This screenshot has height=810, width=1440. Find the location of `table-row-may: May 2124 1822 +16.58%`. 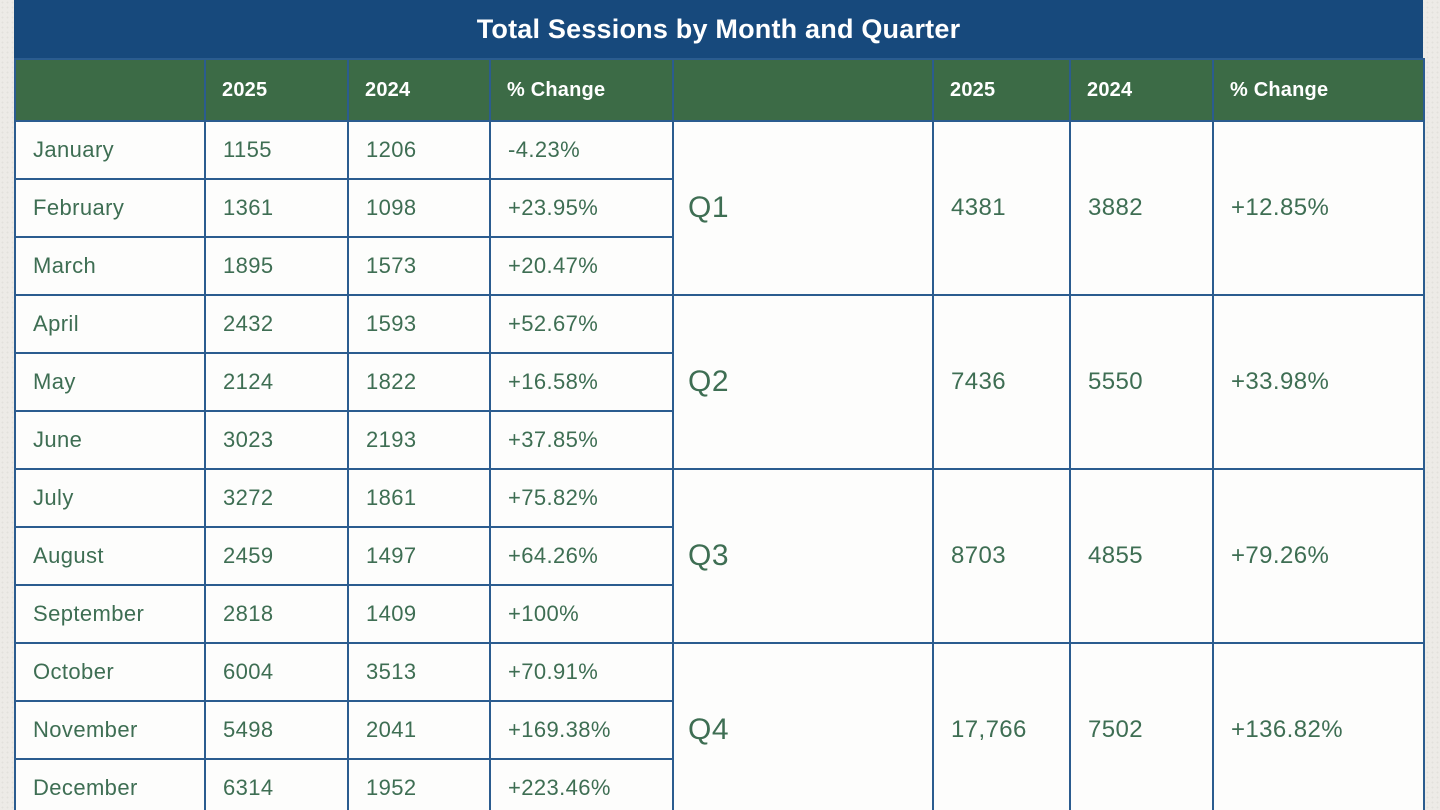

table-row-may: May 2124 1822 +16.58% is located at coordinates (719, 382).